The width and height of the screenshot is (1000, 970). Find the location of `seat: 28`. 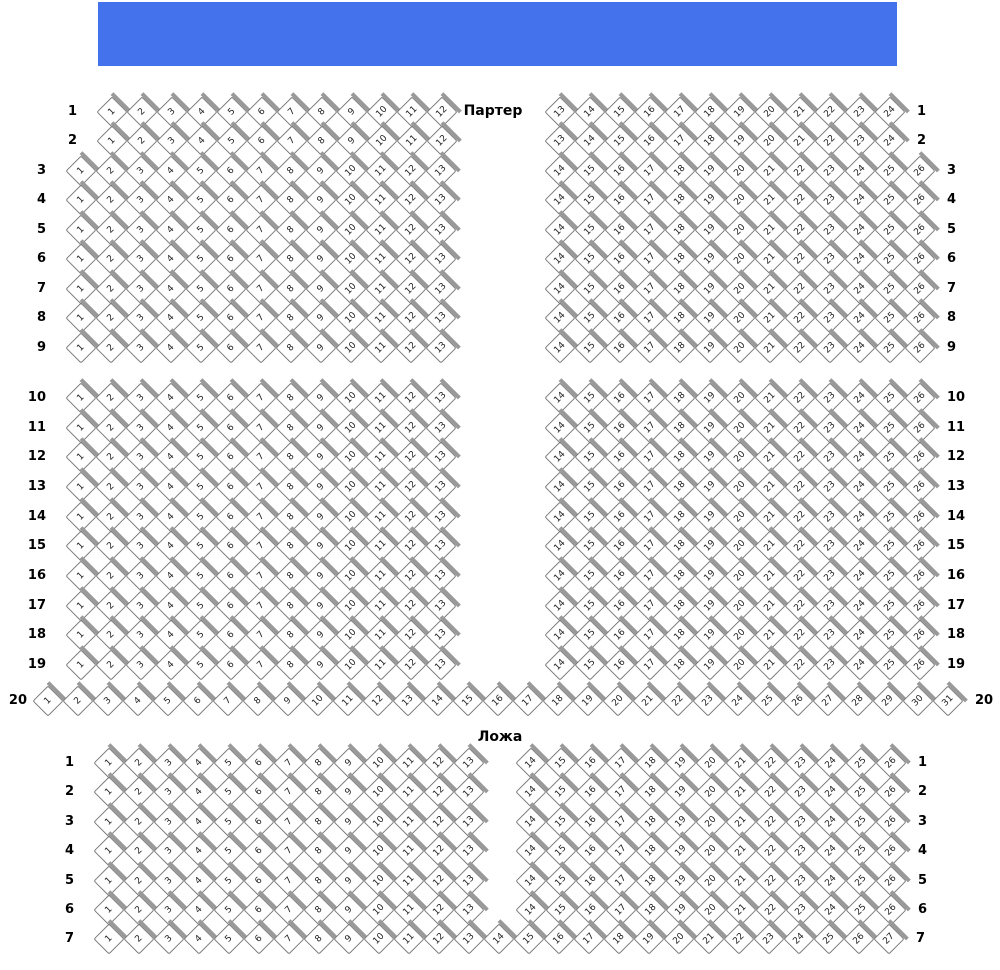

seat: 28 is located at coordinates (858, 701).